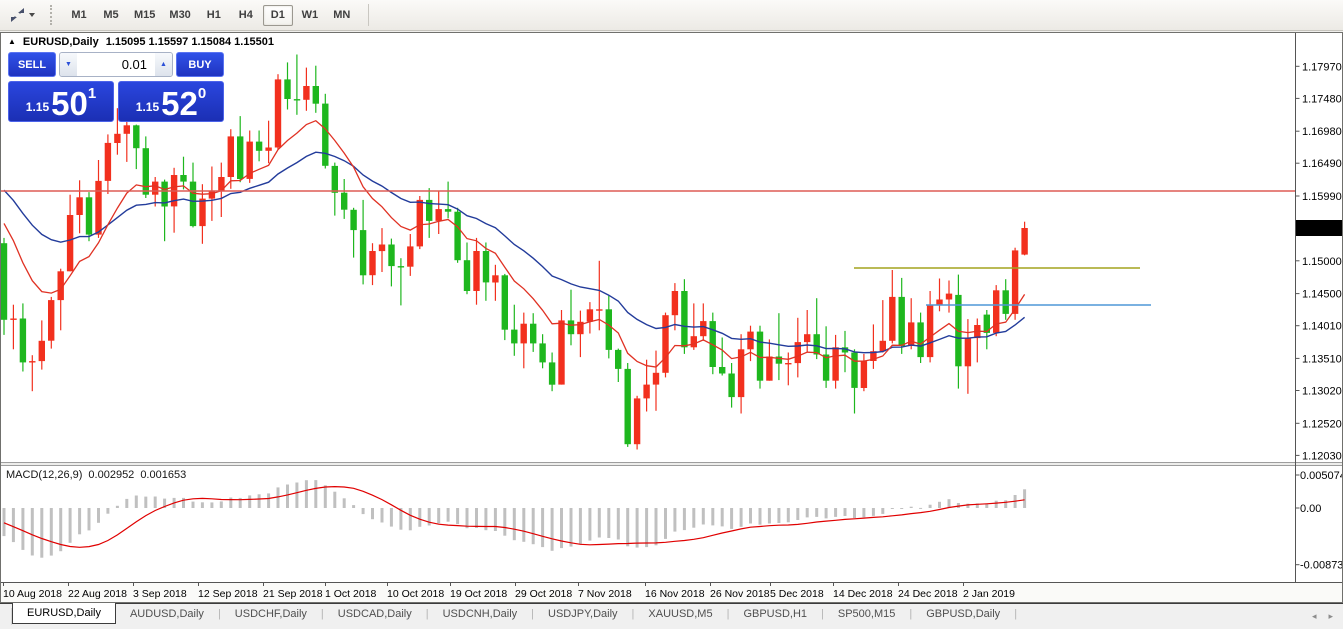 This screenshot has width=1343, height=629. Describe the element at coordinates (342, 15) in the screenshot. I see `timeframe-button-mn: MN` at that location.